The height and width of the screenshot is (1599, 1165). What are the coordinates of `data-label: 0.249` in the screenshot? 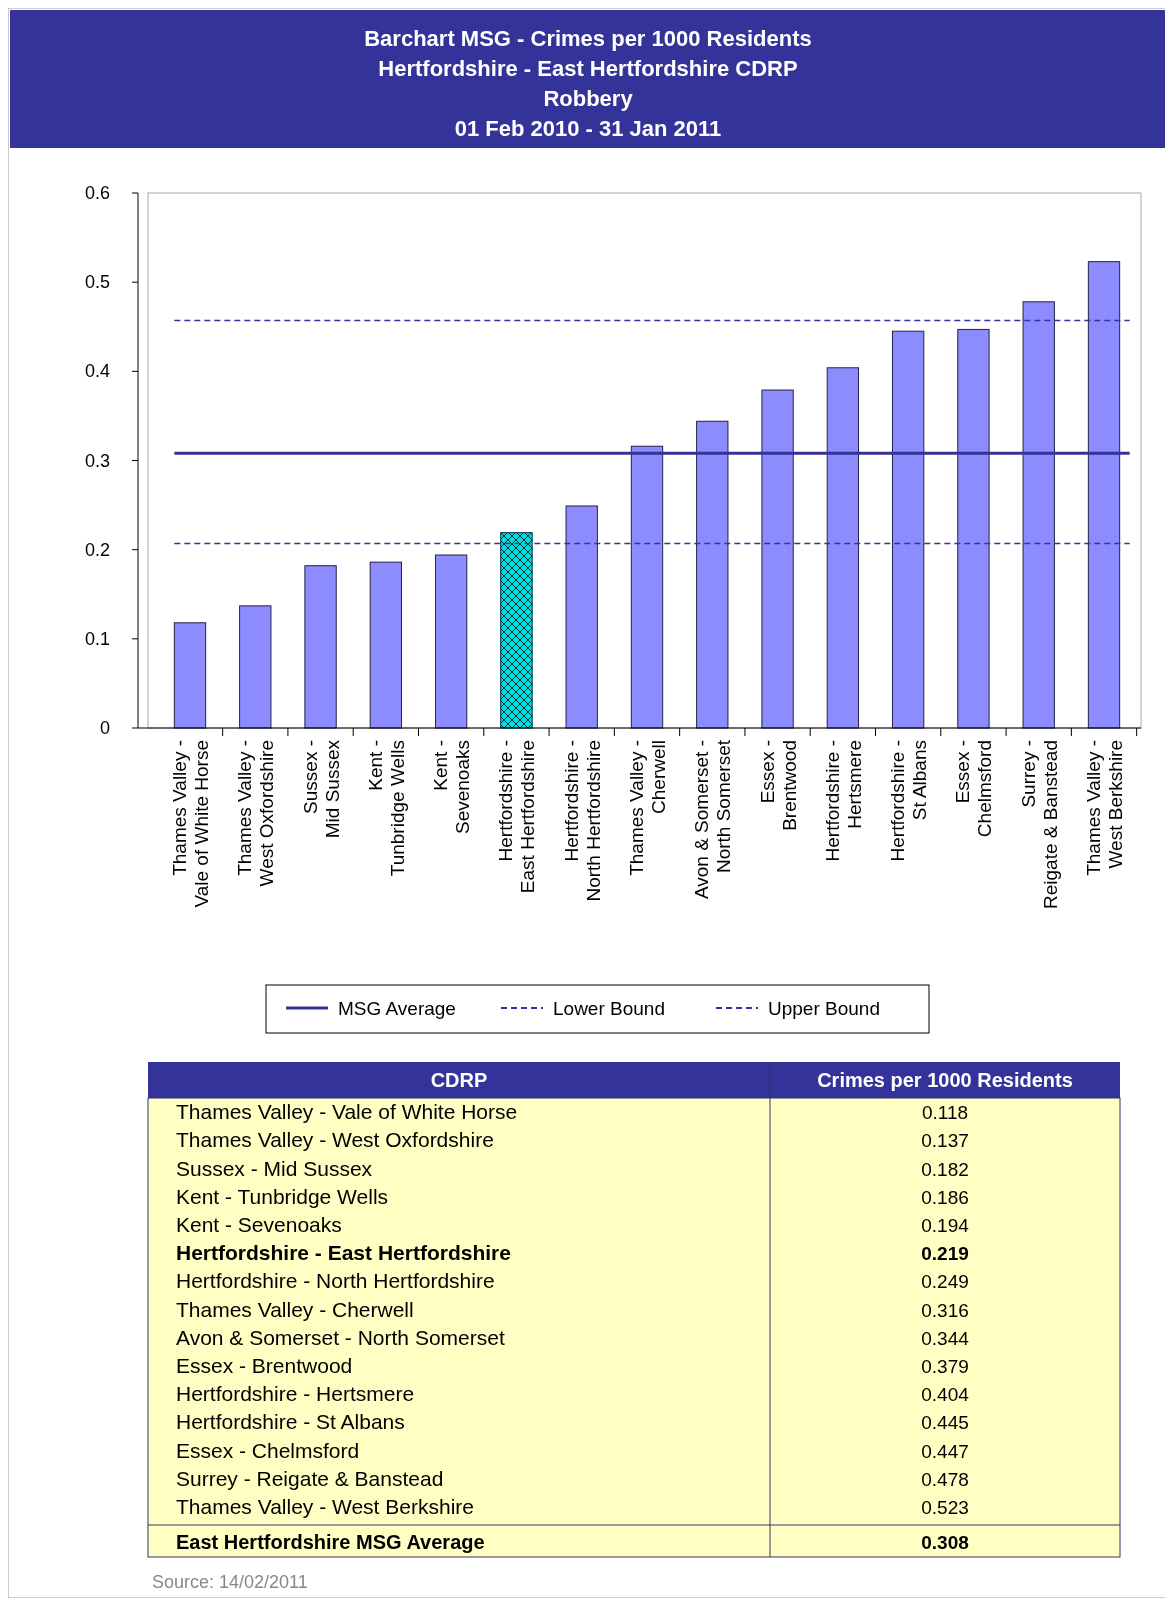 It's located at (945, 1282).